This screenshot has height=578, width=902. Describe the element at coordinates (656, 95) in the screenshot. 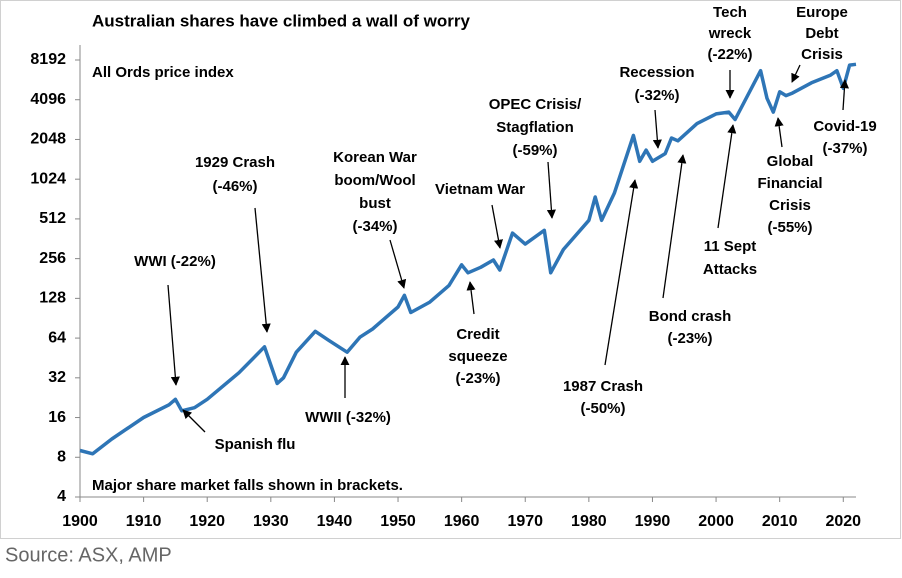

I see `annotation: (-32%)` at that location.